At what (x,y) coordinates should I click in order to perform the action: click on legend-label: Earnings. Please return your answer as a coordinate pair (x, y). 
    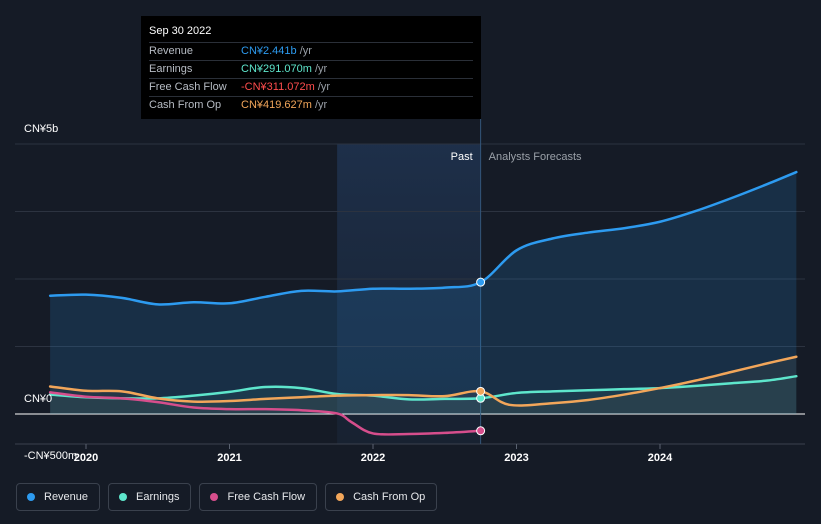
    Looking at the image, I should click on (158, 497).